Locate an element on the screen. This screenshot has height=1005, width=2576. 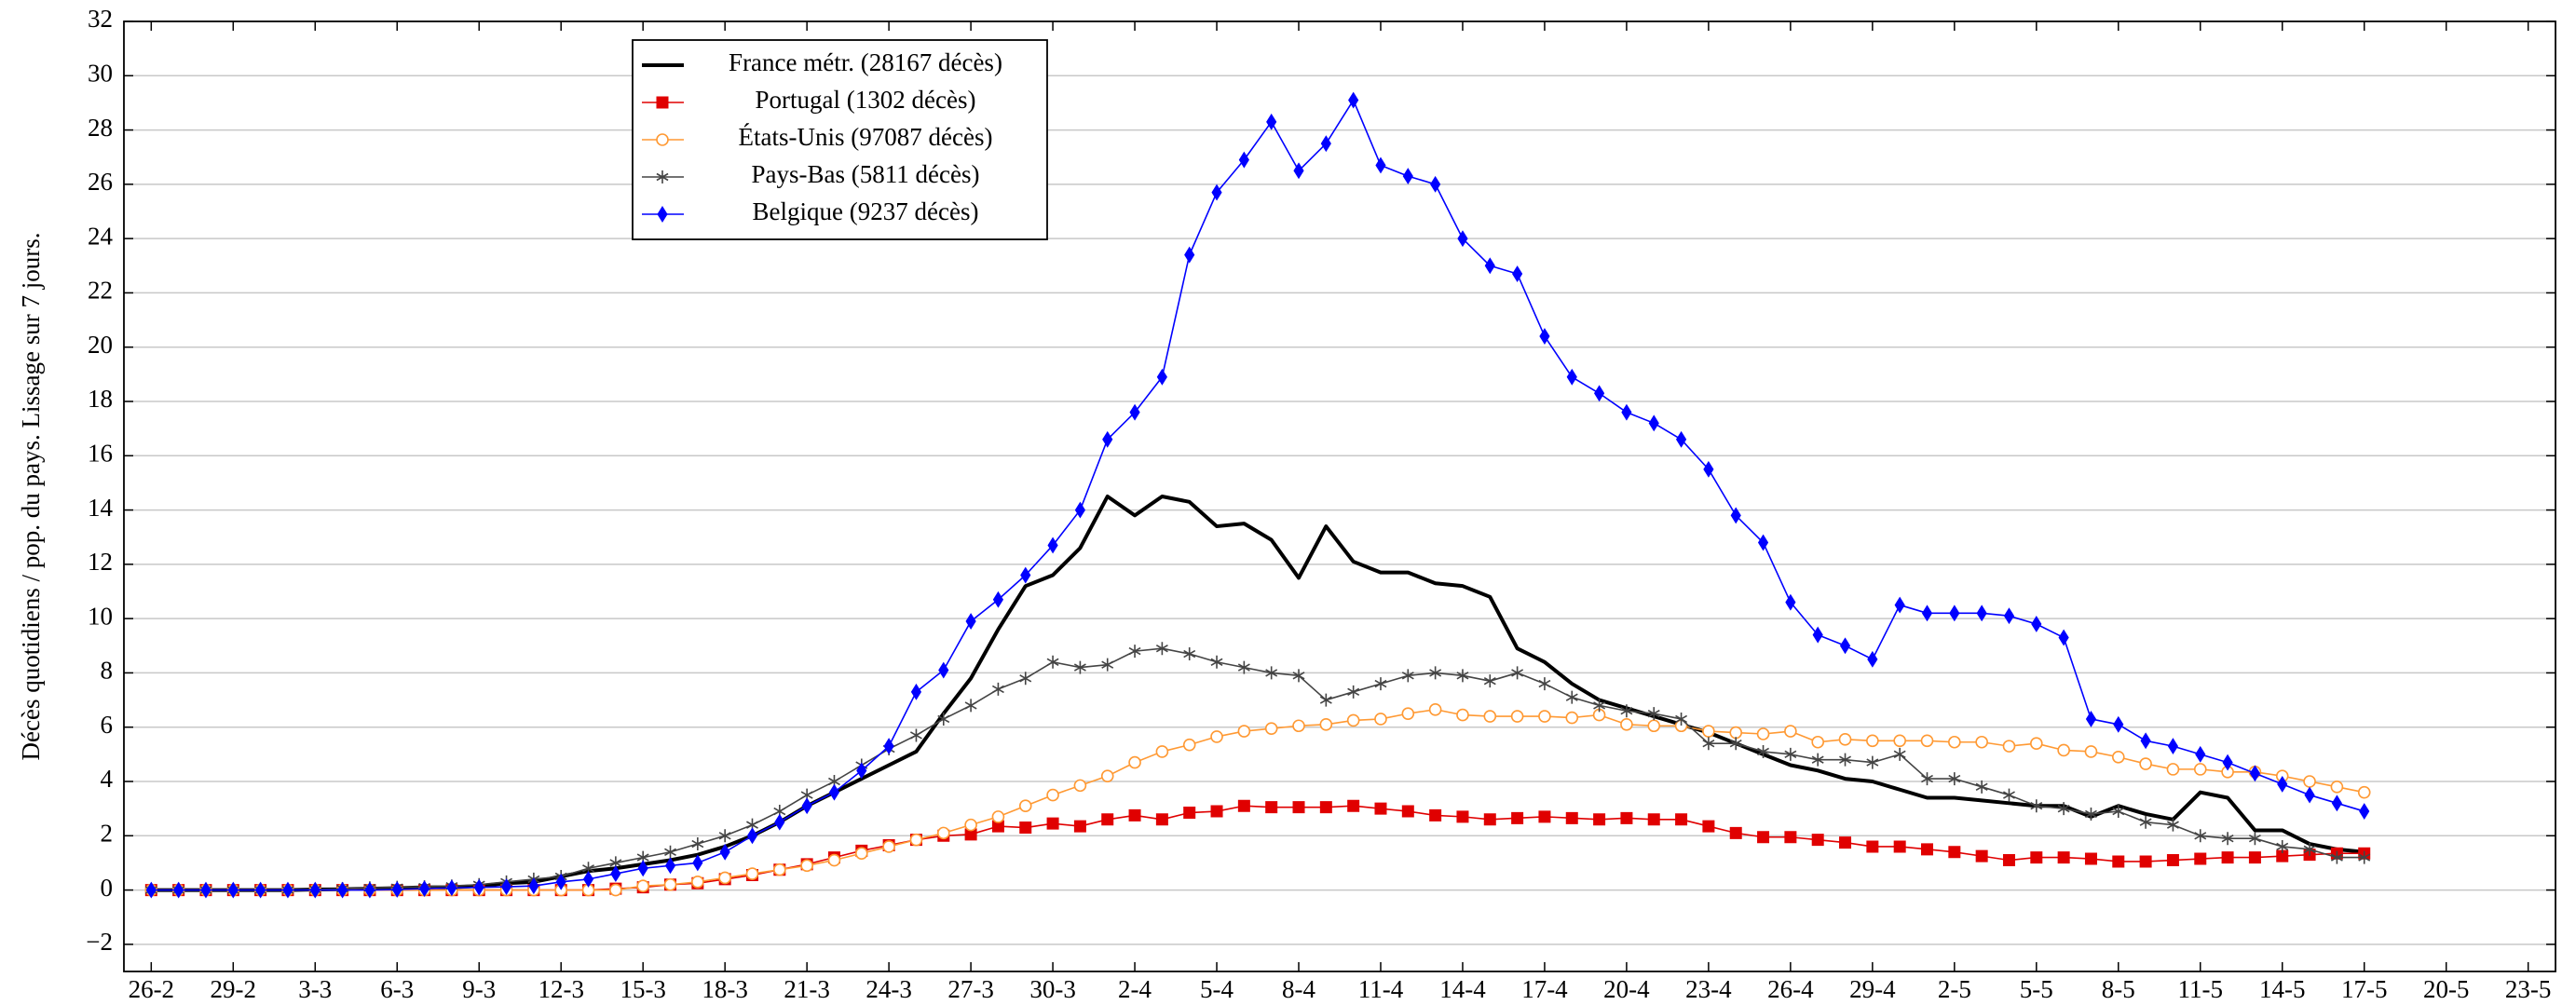
x-tick-label: 8-5 is located at coordinates (2118, 989).